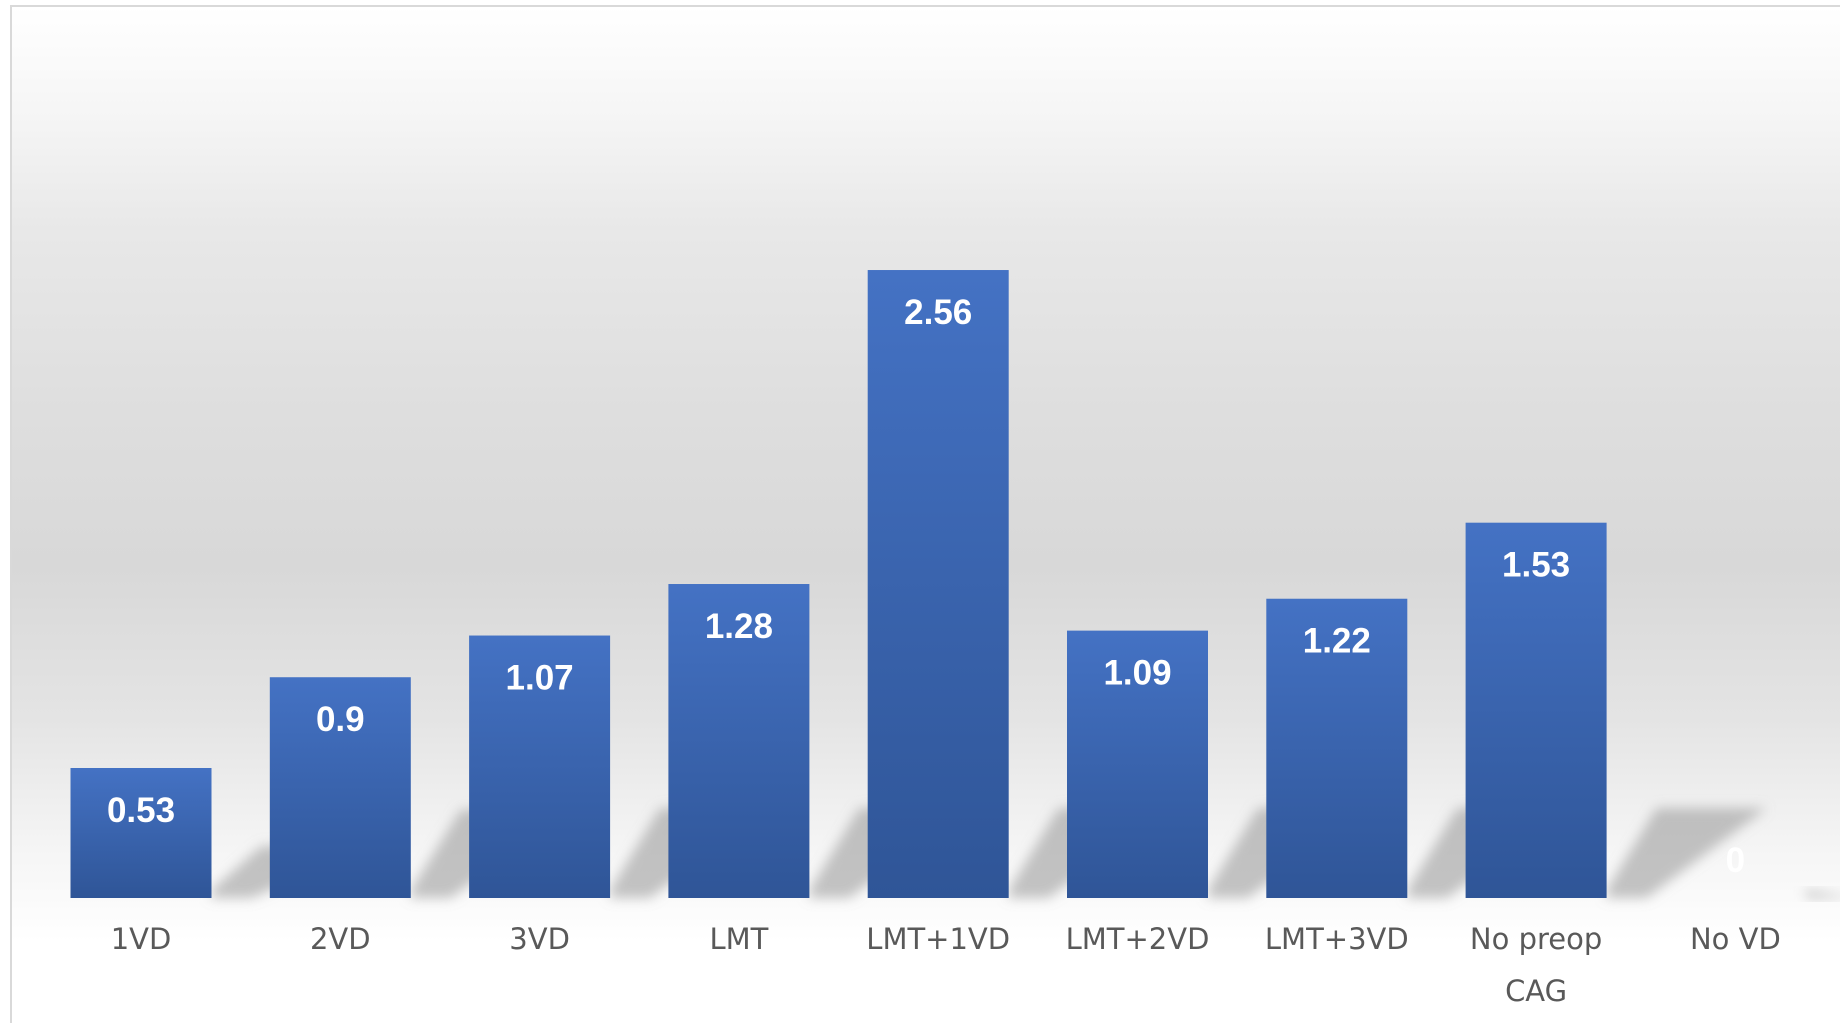 This screenshot has width=1840, height=1025. What do you see at coordinates (938, 584) in the screenshot?
I see `bar-lmt-1vd` at bounding box center [938, 584].